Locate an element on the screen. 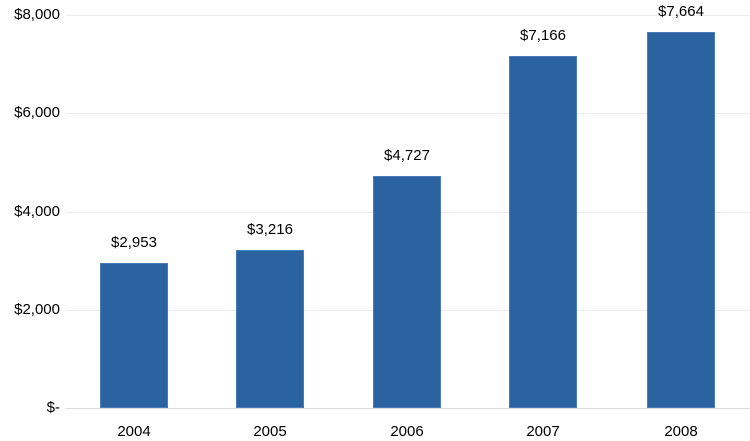 The image size is (750, 441). y-tick-label: $2,000 is located at coordinates (37, 309).